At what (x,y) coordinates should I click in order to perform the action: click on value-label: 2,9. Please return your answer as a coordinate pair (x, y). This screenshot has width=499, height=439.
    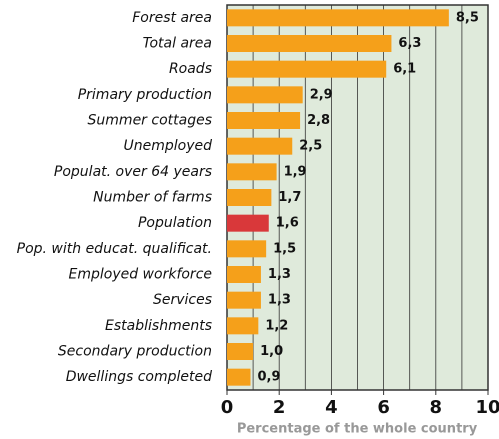
    Looking at the image, I should click on (321, 94).